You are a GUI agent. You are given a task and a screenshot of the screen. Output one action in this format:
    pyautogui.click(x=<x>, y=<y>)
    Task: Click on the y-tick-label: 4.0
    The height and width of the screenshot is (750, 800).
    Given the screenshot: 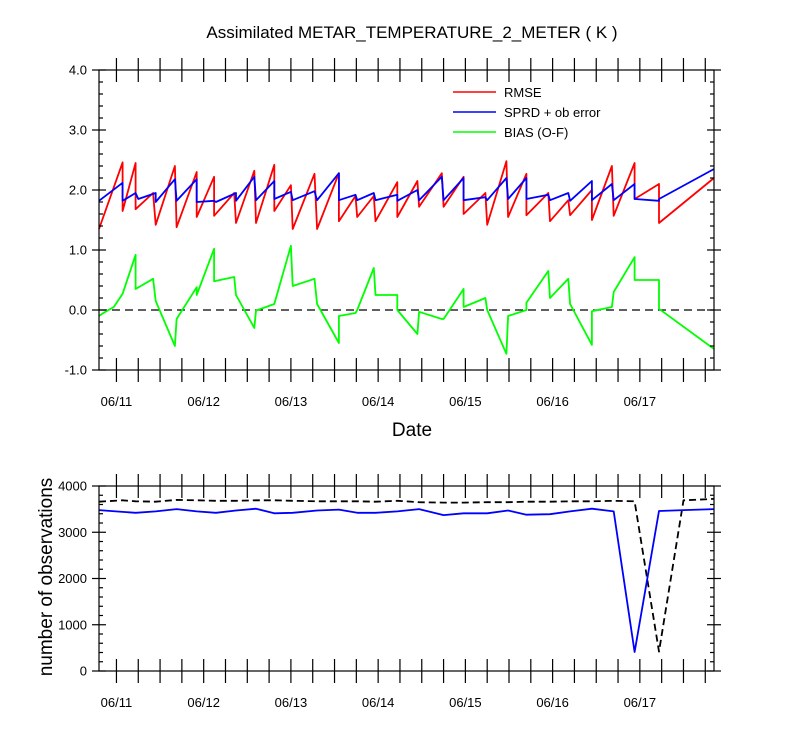 What is the action you would take?
    pyautogui.click(x=78, y=70)
    